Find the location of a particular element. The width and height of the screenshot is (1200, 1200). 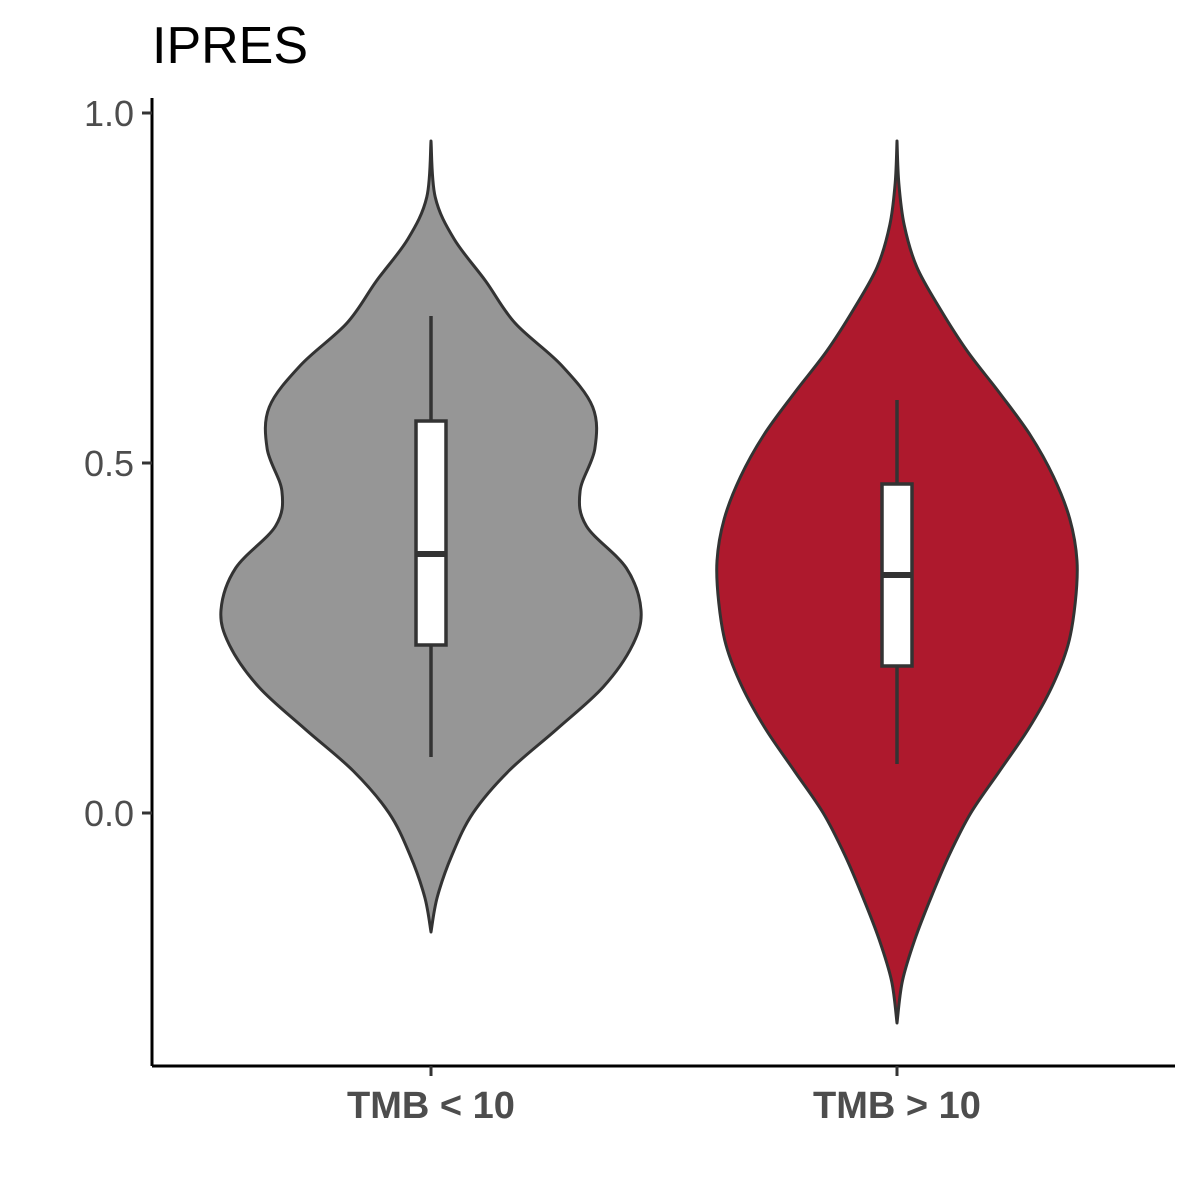

boxplot-box is located at coordinates (431, 533).